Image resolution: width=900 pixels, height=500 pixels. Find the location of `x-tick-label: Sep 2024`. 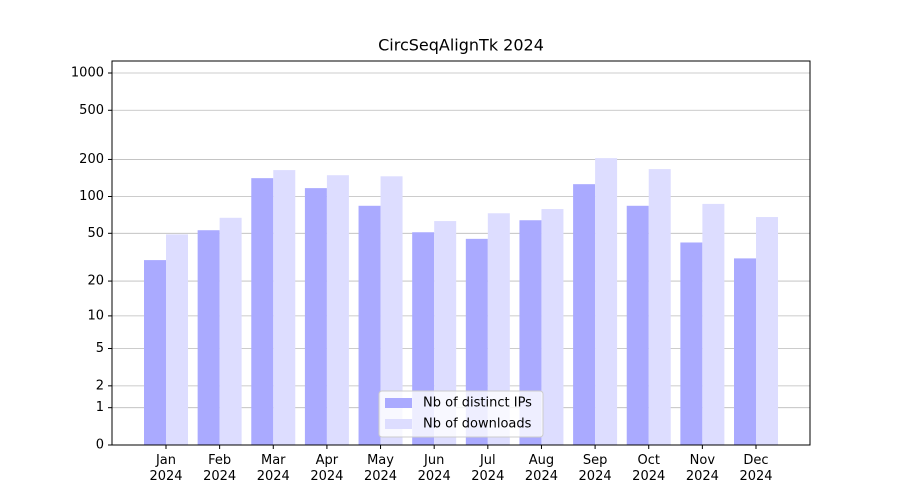

x-tick-label: Sep 2024 is located at coordinates (595, 468).